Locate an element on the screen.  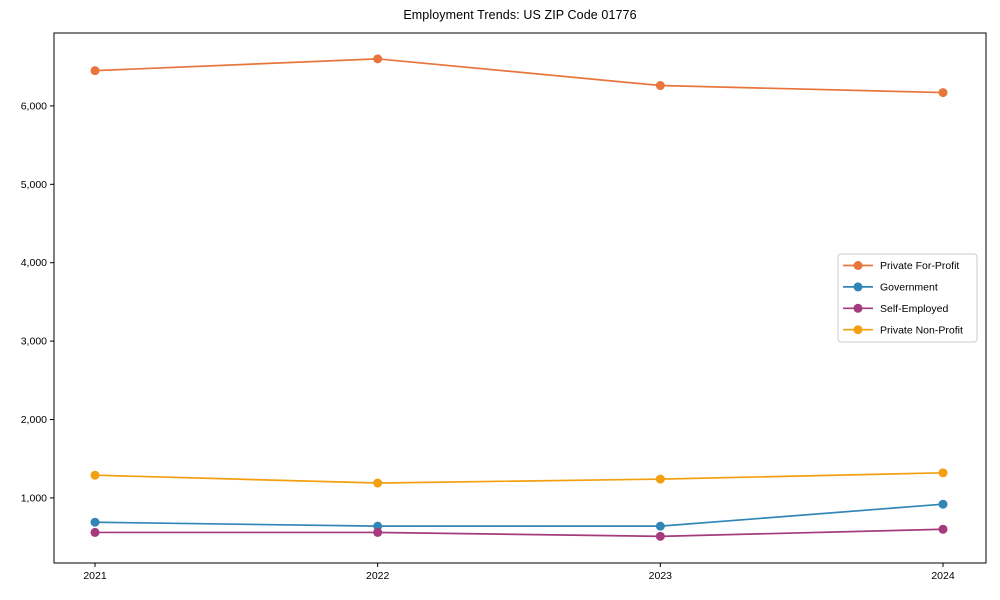
x-tick-label: 2021 is located at coordinates (95, 576).